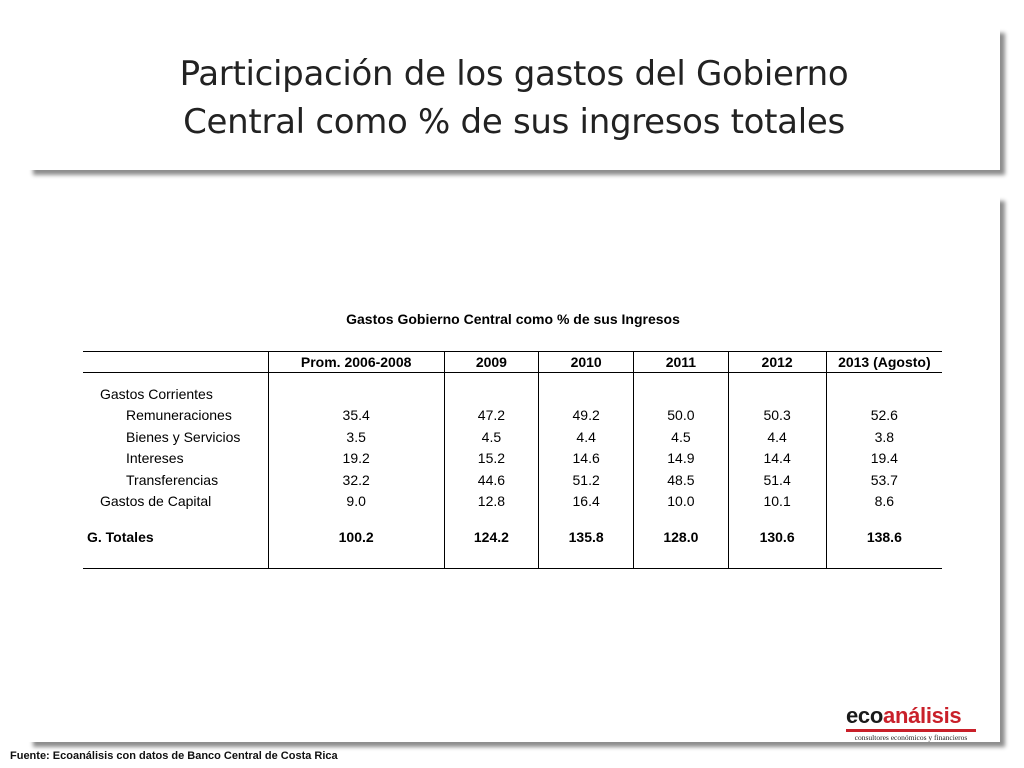 This screenshot has height=768, width=1024. What do you see at coordinates (356, 501) in the screenshot?
I see `cell: 9.0` at bounding box center [356, 501].